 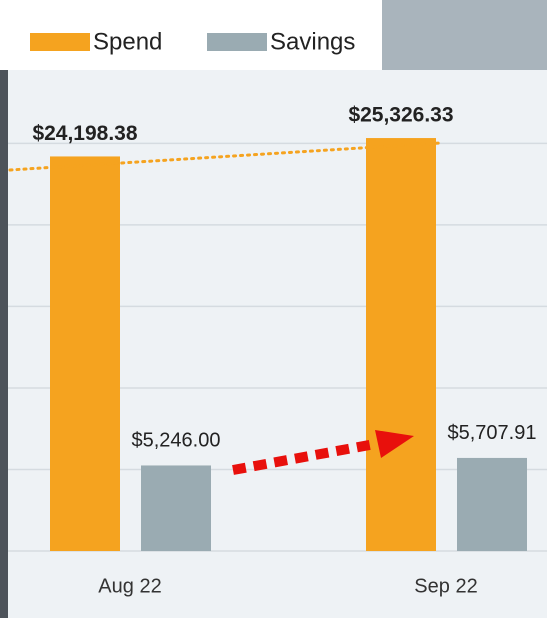 I want to click on legend-label: Spend, so click(x=127, y=41).